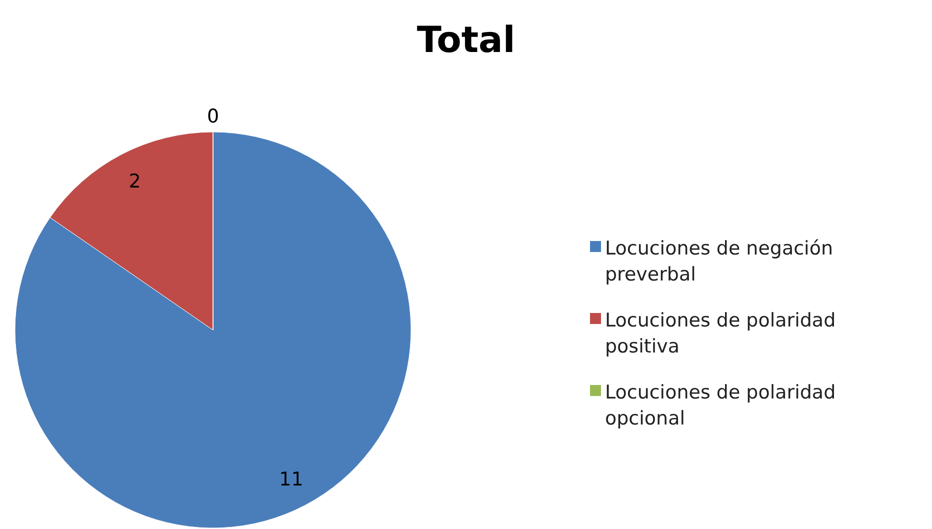 The width and height of the screenshot is (932, 529). I want to click on data-label: 11, so click(291, 479).